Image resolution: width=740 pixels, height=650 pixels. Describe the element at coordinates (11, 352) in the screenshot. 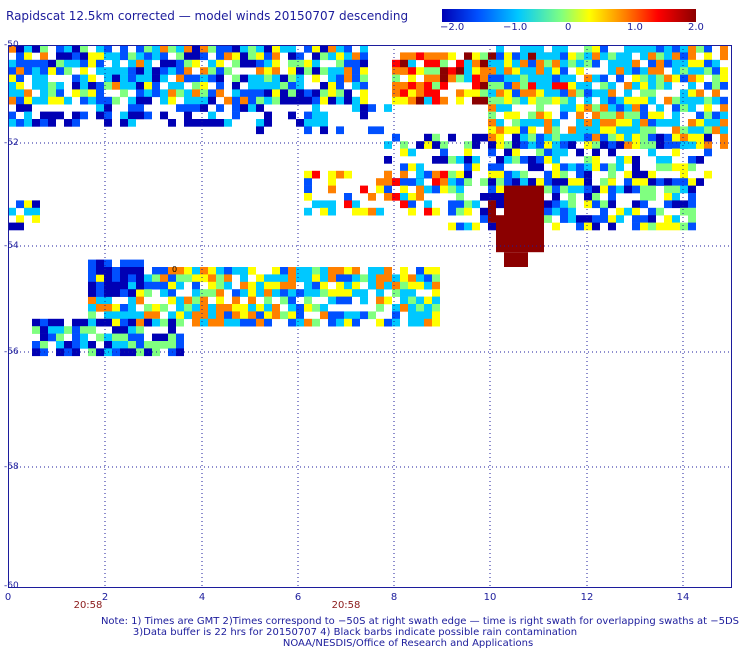

I see `y-axis-label-lat: -56` at that location.